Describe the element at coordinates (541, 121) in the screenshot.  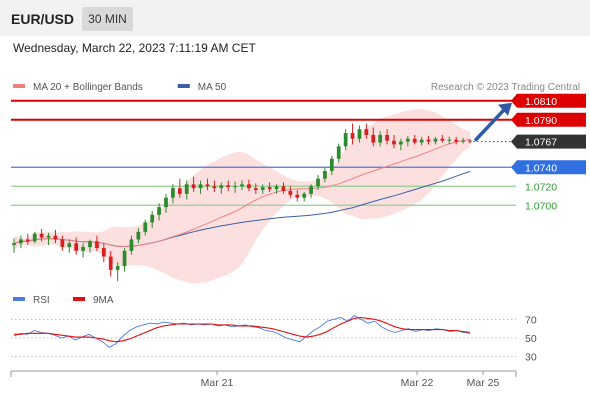
I see `level-label-1: 1.0790` at that location.